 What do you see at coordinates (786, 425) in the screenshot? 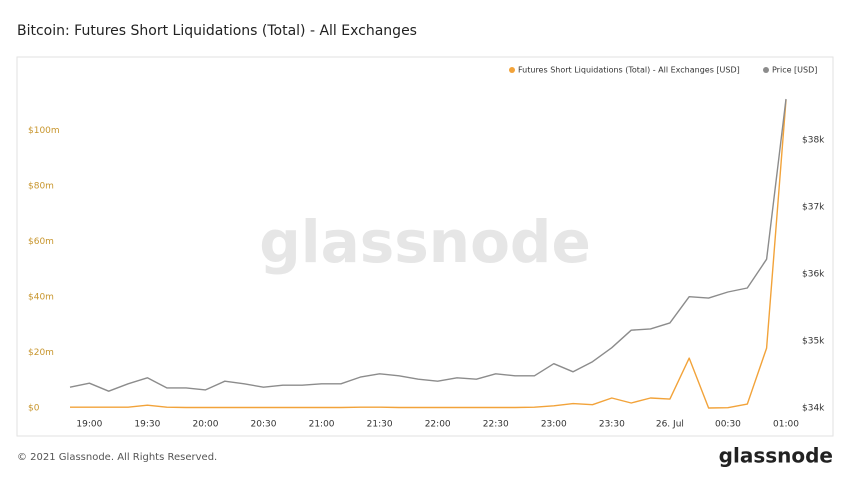
I see `x-tick-label: 01:00` at bounding box center [786, 425].